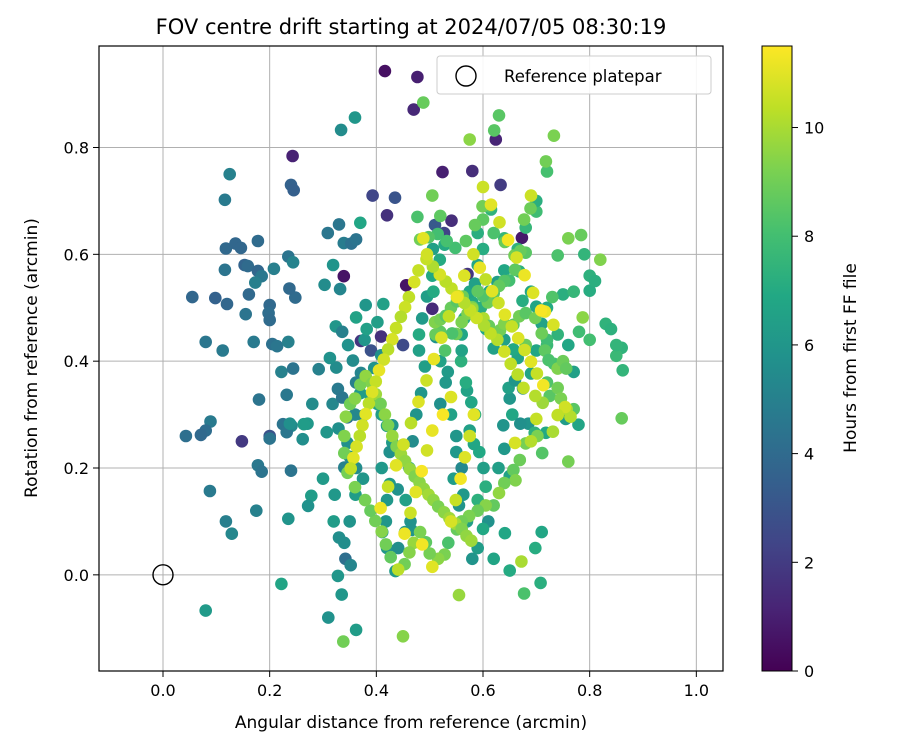  What do you see at coordinates (411, 723) in the screenshot?
I see `x-axis-label: Angular distance from reference (arcmin)` at bounding box center [411, 723].